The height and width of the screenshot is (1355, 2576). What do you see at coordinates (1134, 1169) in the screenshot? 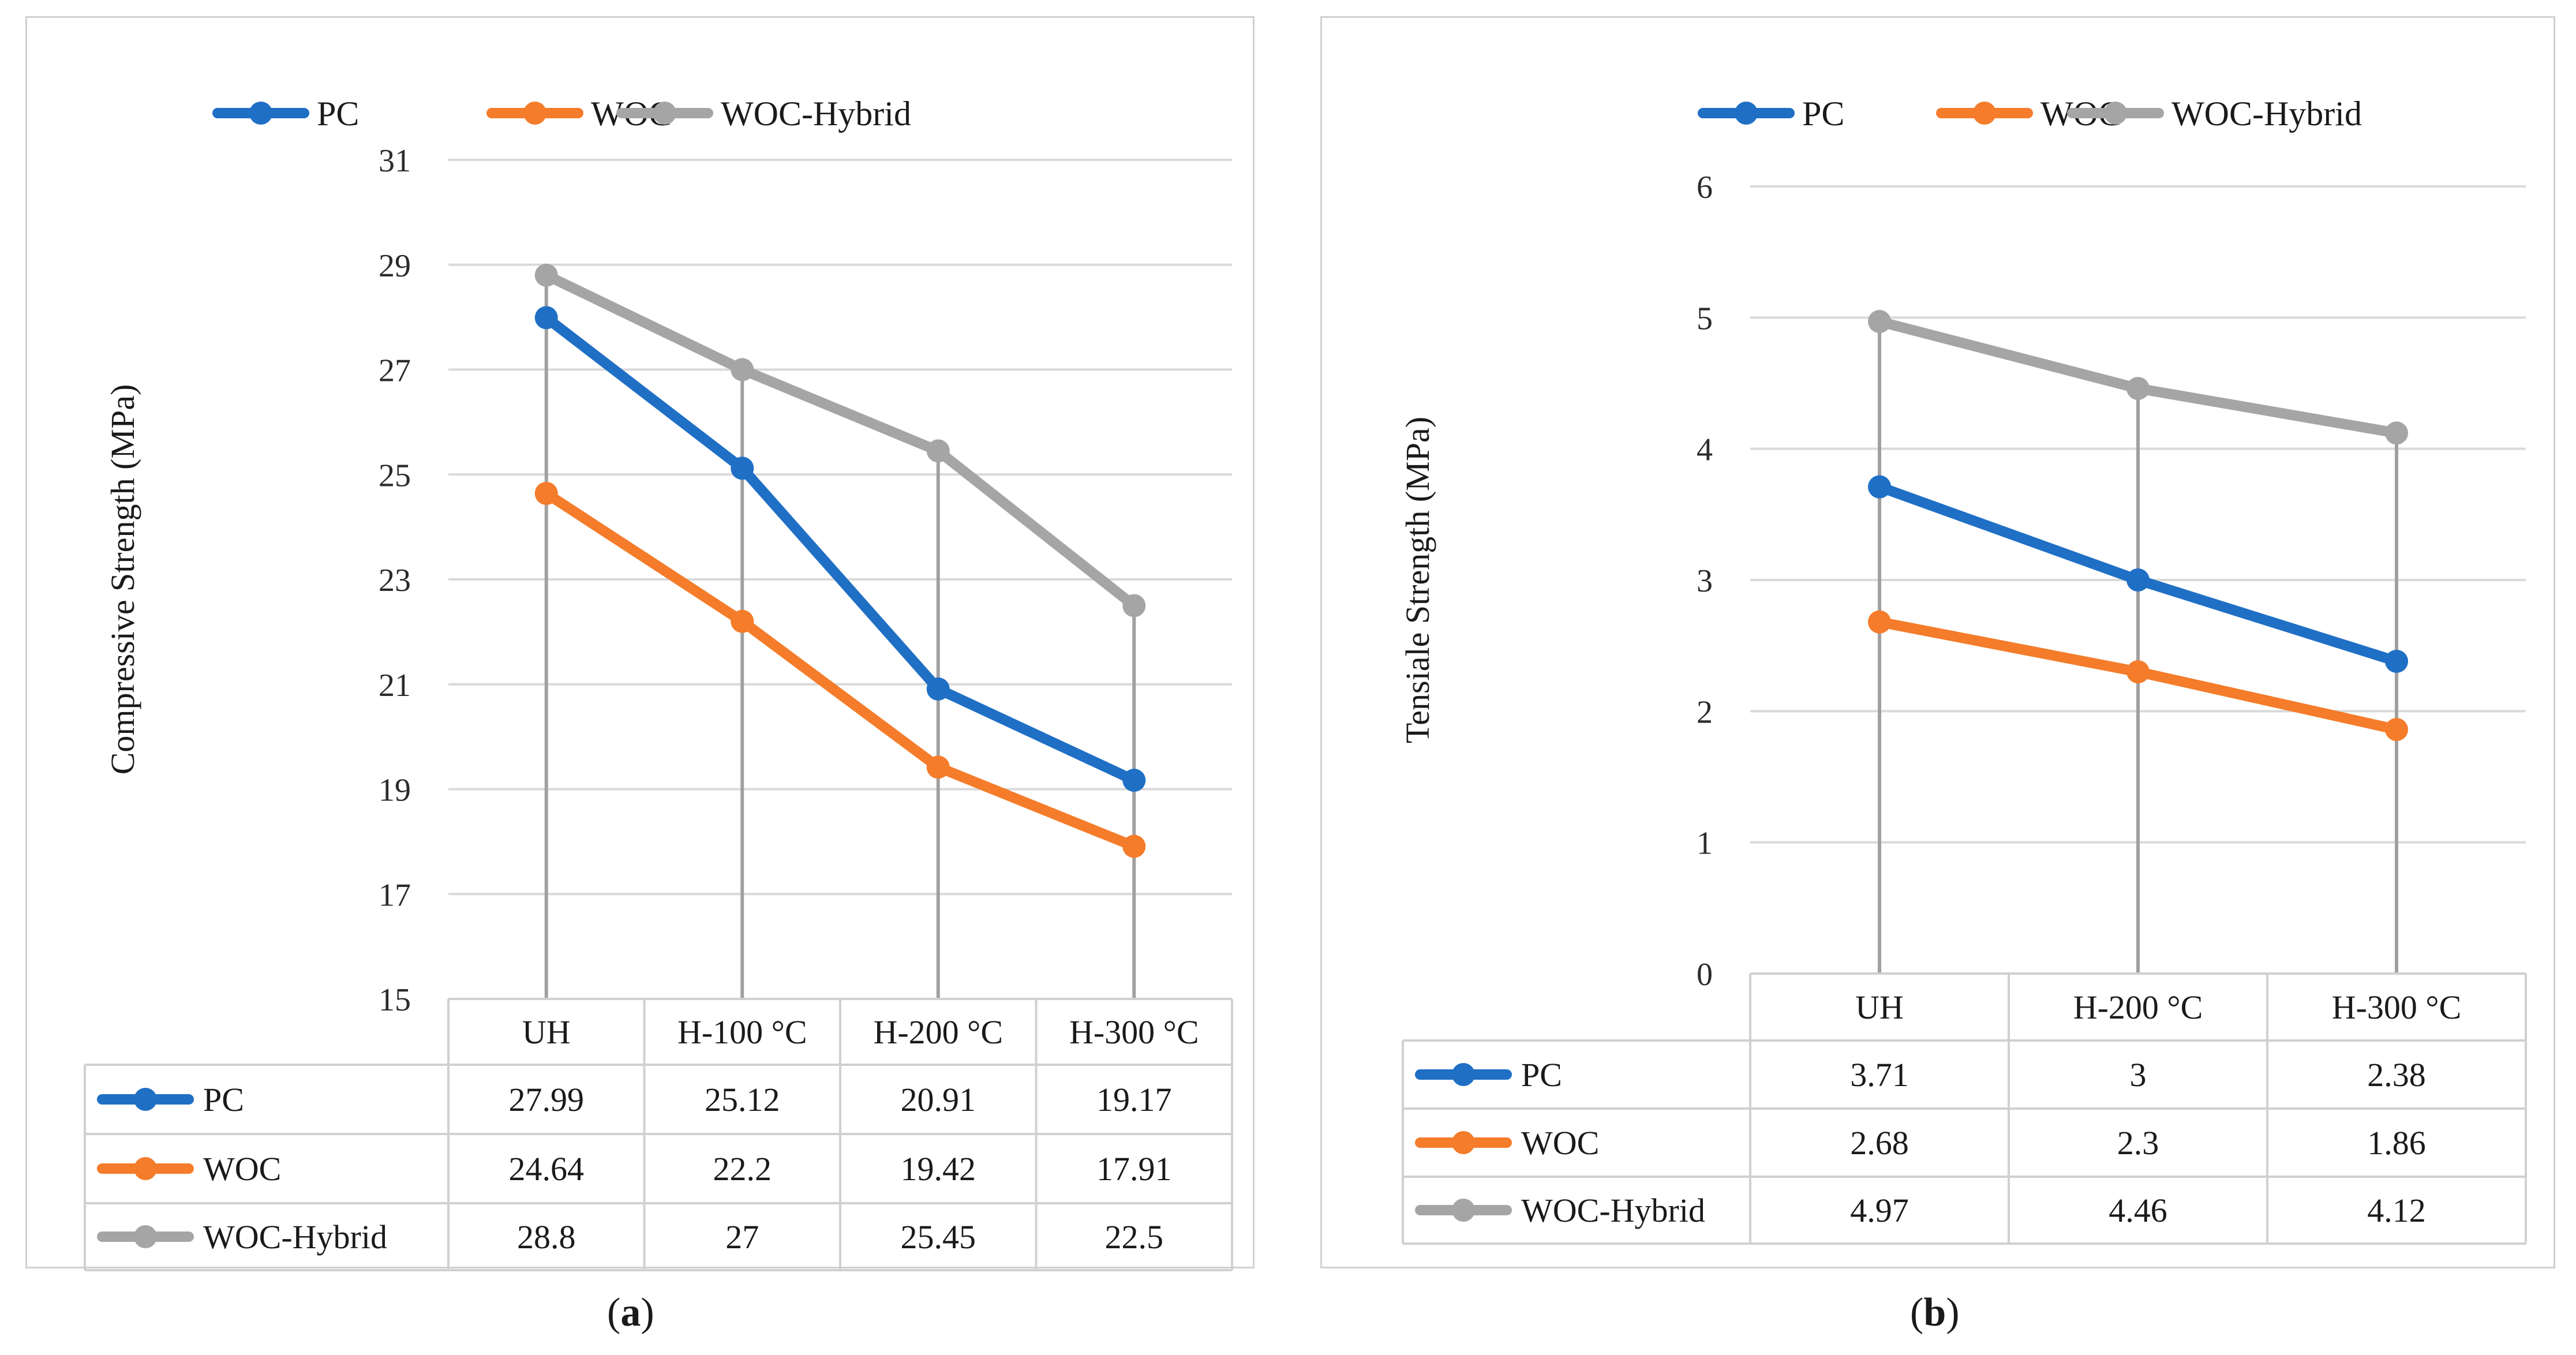
I see `table-cell-woc-h-300-c: 17.91` at bounding box center [1134, 1169].